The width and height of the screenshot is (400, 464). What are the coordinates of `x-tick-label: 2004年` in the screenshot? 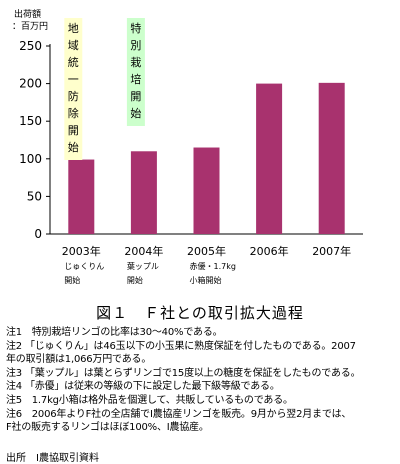 It's located at (143, 251).